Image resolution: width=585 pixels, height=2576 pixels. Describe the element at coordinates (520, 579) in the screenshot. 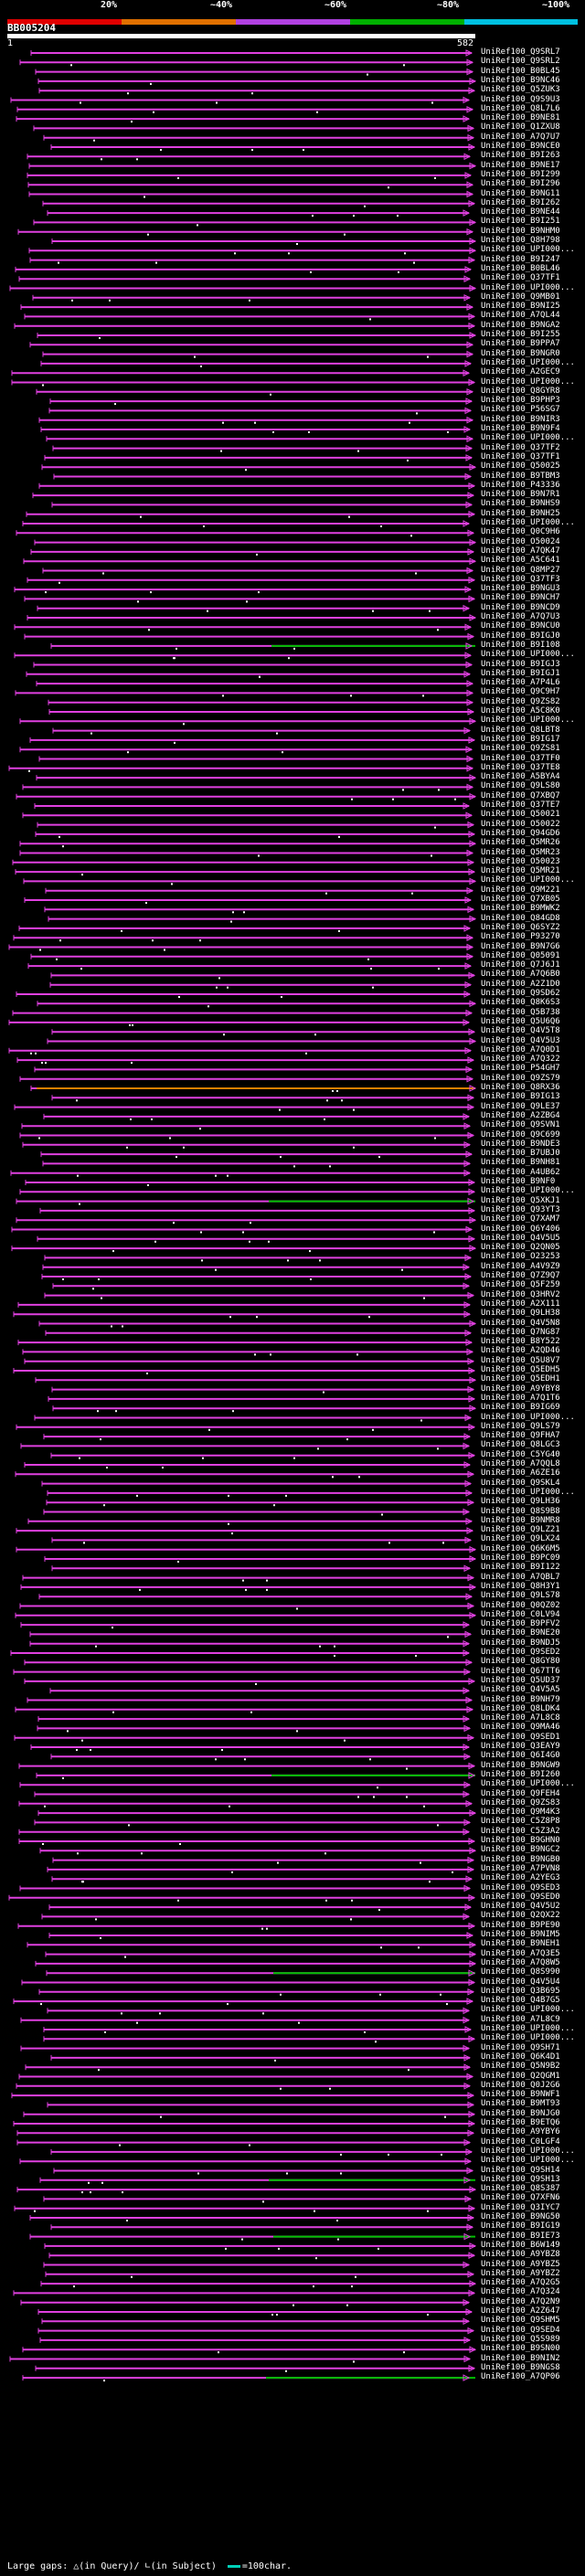

I see `hit-label: UniRef100_Q37TF3` at that location.